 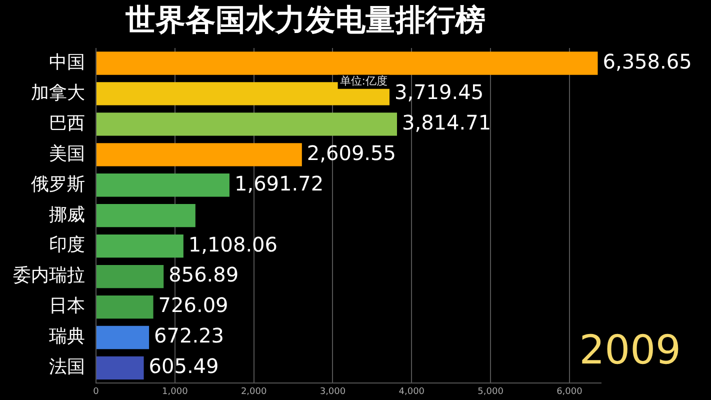 What do you see at coordinates (67, 215) in the screenshot?
I see `y-tick-label: 挪威` at bounding box center [67, 215].